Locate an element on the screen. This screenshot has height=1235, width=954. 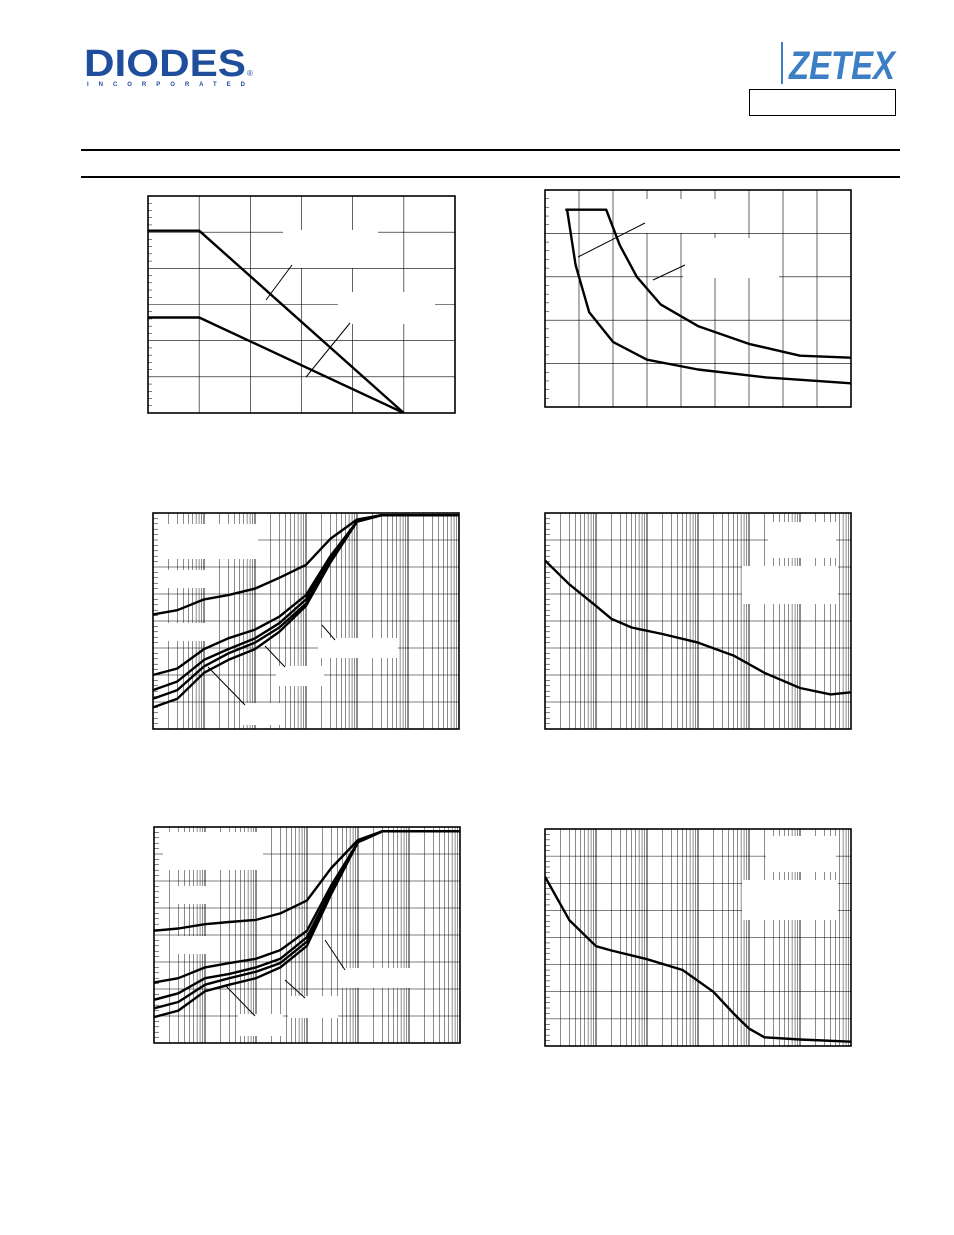
header-rule-top is located at coordinates (490, 150).